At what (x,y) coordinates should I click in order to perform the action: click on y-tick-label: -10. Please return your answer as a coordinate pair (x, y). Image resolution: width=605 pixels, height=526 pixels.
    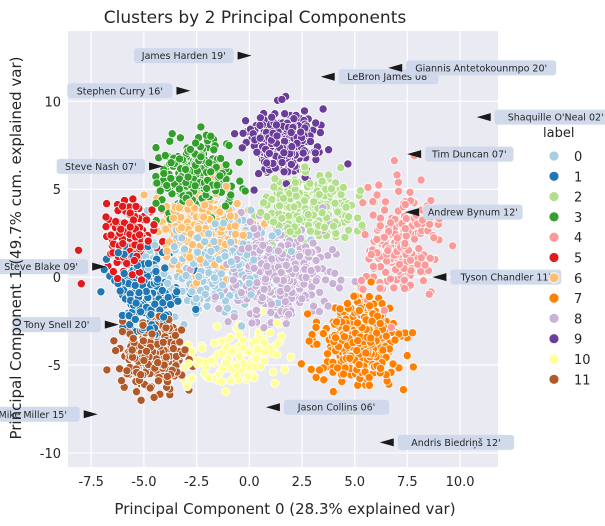
    Looking at the image, I should click on (50, 454).